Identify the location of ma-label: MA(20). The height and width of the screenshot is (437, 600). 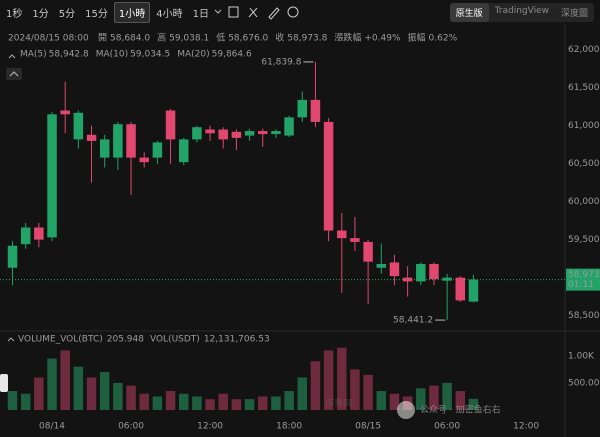
(193, 55).